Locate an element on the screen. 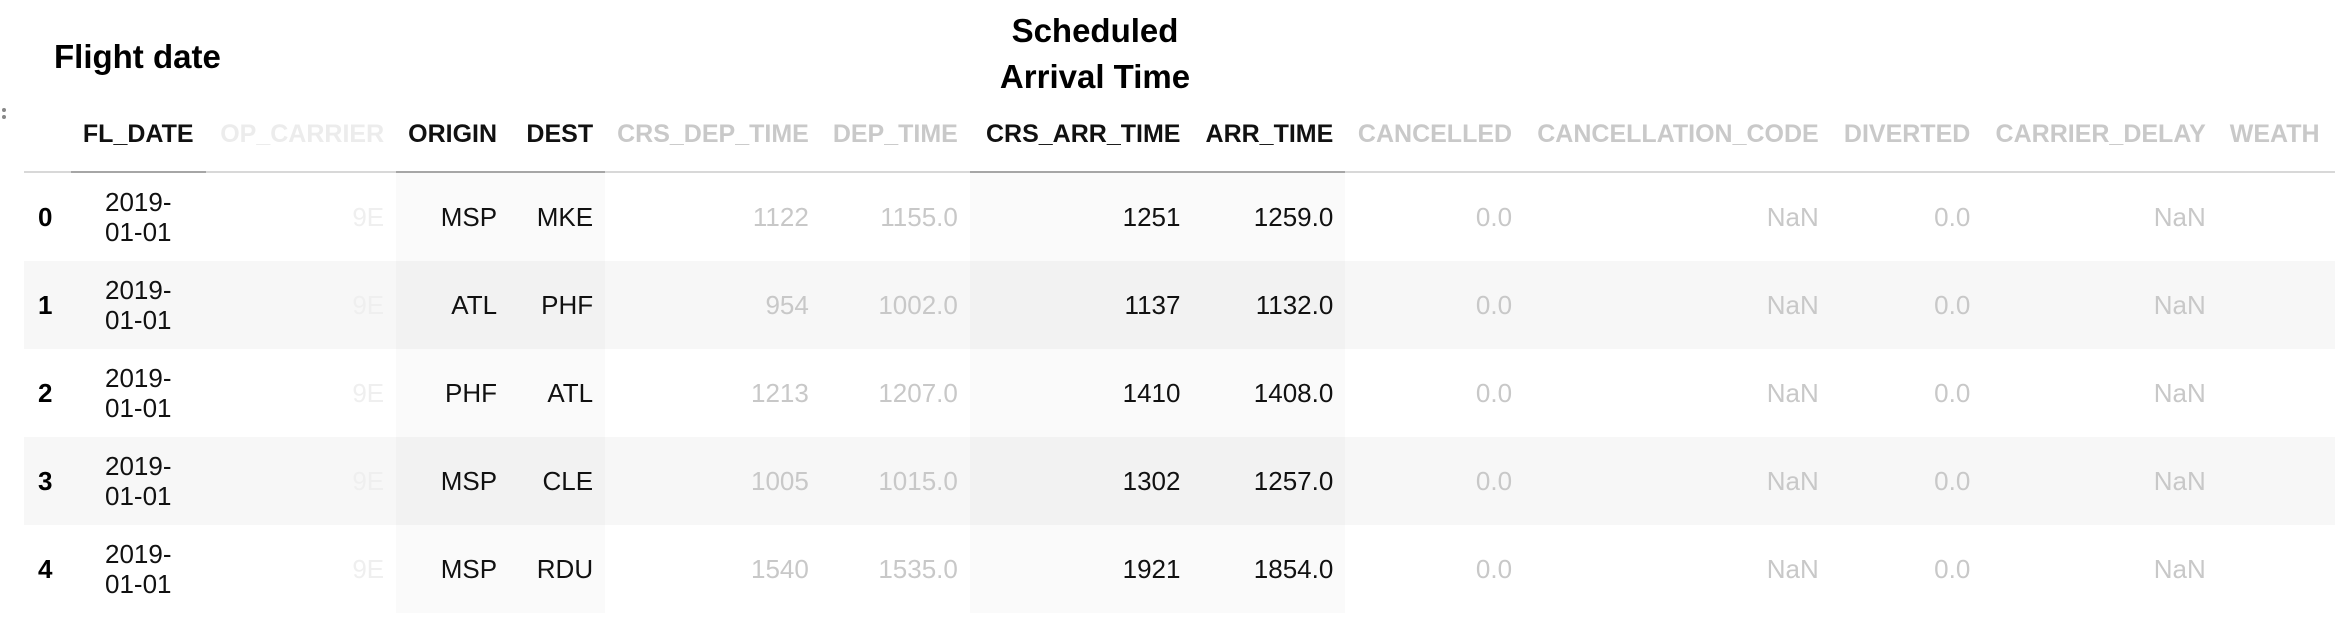  cell-dest: CLE is located at coordinates (557, 481).